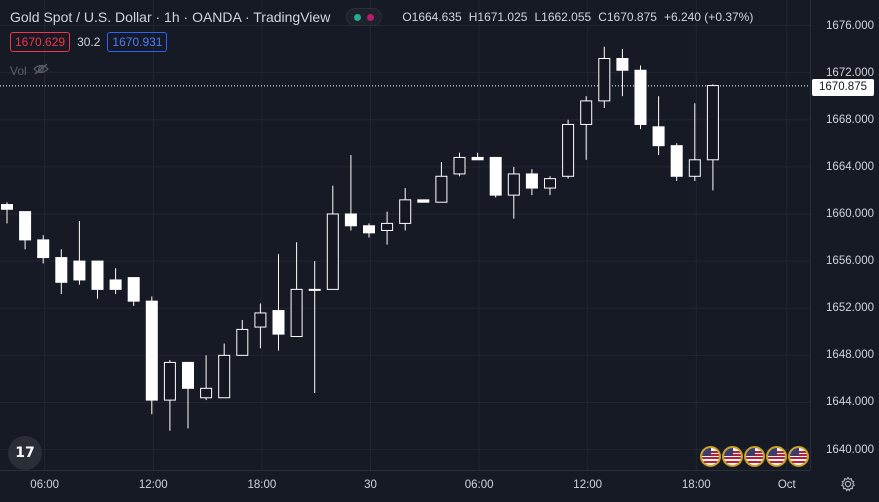 The image size is (879, 502). I want to click on time-tick-label: 12:00, so click(153, 485).